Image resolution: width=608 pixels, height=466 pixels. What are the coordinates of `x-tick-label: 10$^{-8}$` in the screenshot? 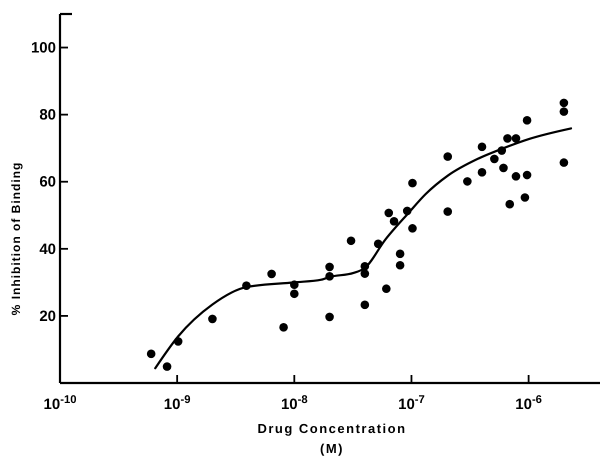 It's located at (294, 403).